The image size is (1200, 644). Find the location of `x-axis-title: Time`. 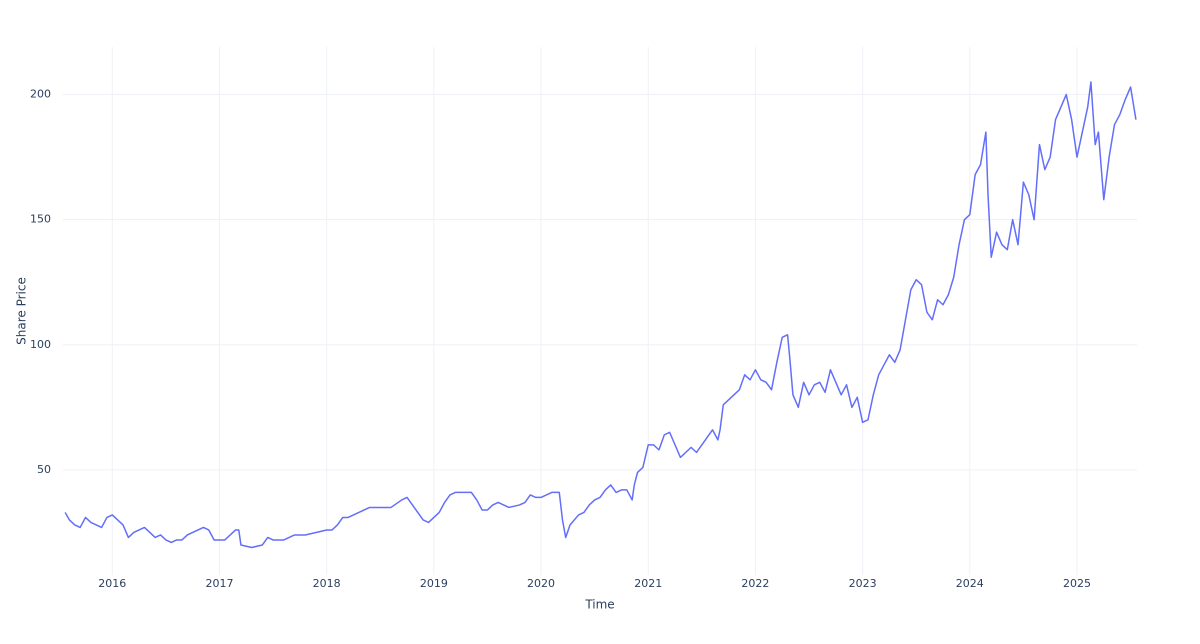

x-axis-title: Time is located at coordinates (599, 605).